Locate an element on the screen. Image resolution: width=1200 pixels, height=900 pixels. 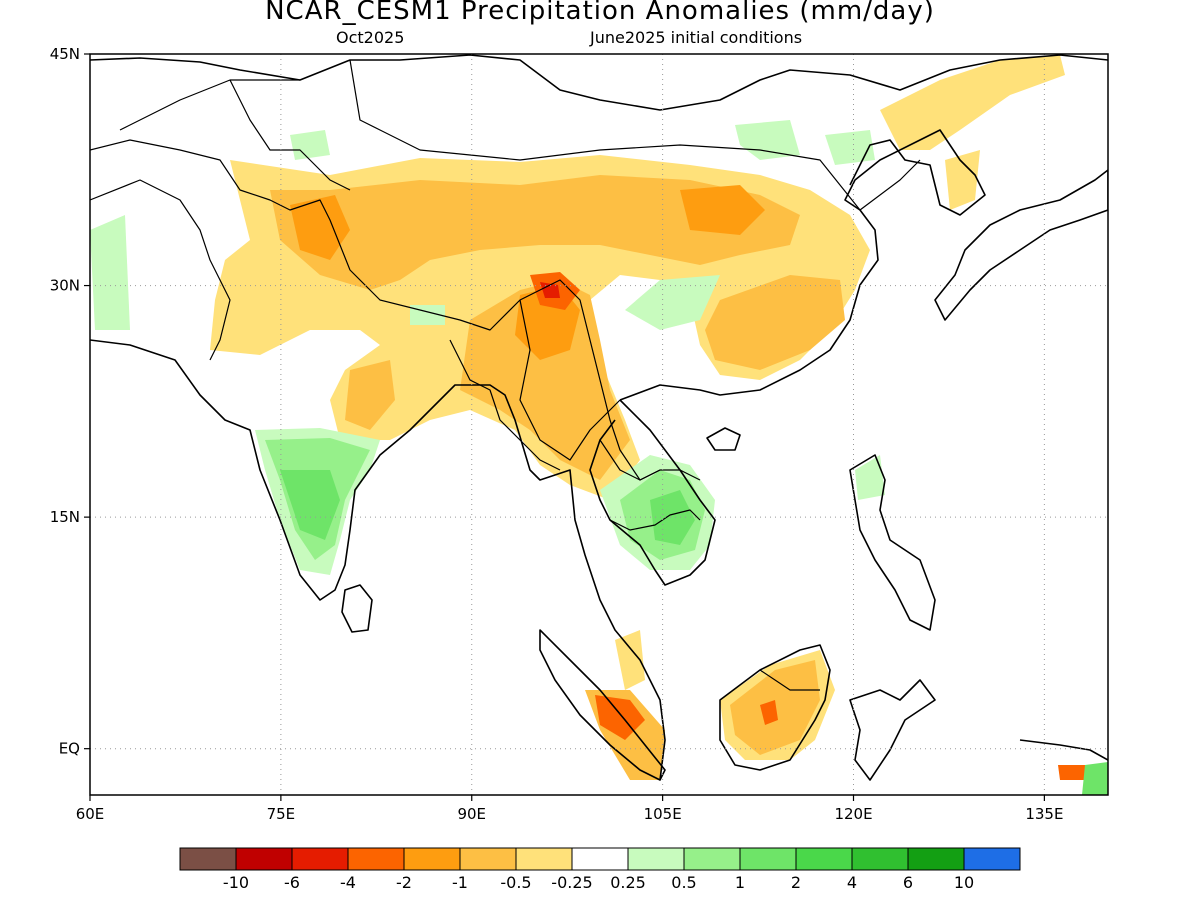
colorbar-label: -2 is located at coordinates (404, 882).